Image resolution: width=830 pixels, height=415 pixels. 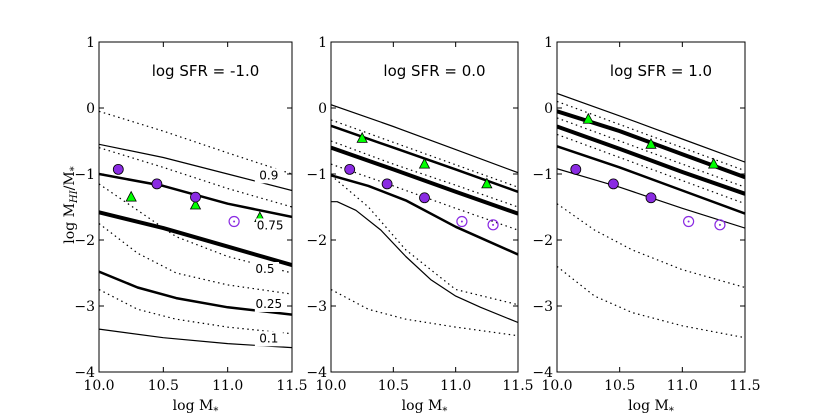 I want to click on panel-title: log SFR = 0.0, so click(x=434, y=71).